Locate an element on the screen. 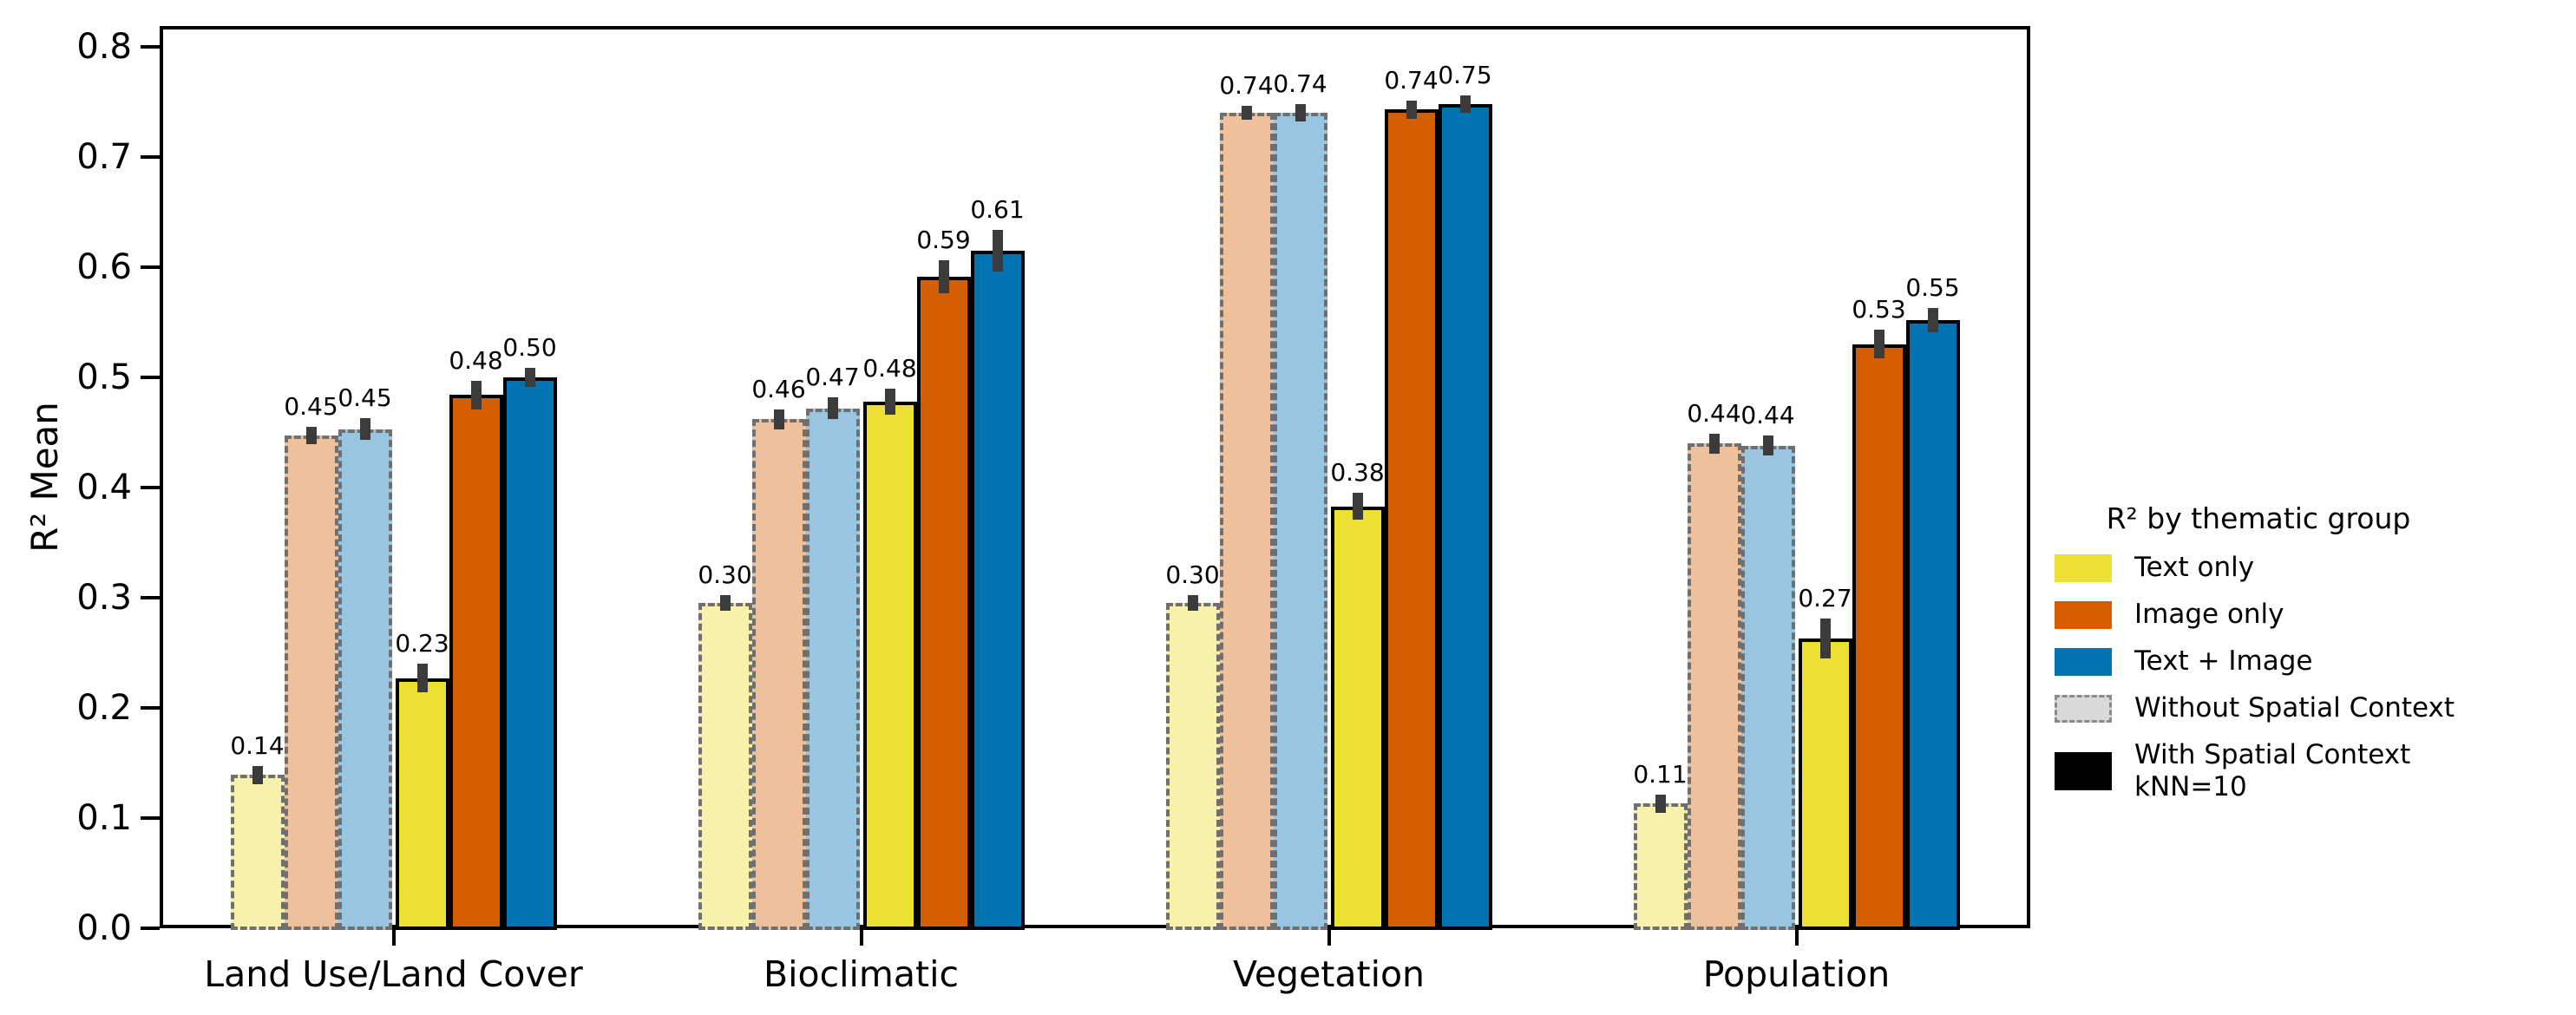 The width and height of the screenshot is (2576, 1015). bar-value-label: 0.75 is located at coordinates (1465, 74).